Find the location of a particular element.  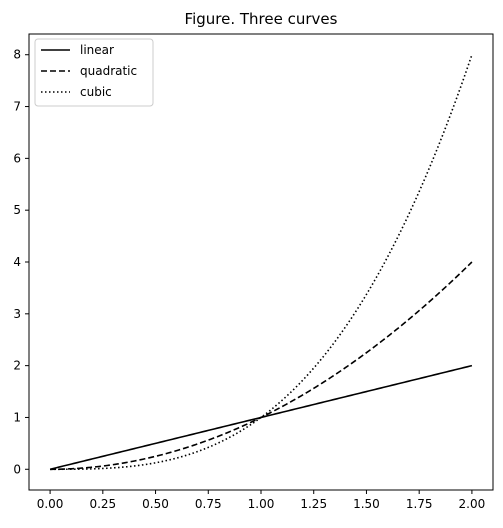

x-tick-label: 1.50 is located at coordinates (366, 504).